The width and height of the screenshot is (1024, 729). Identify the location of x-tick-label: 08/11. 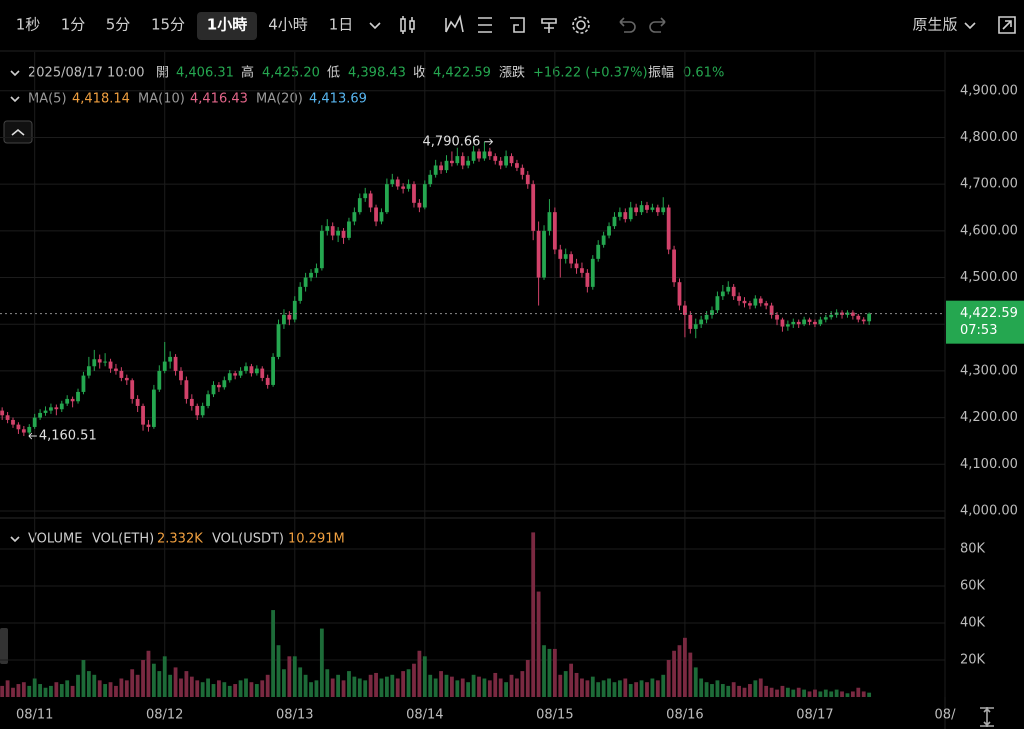
(34, 715).